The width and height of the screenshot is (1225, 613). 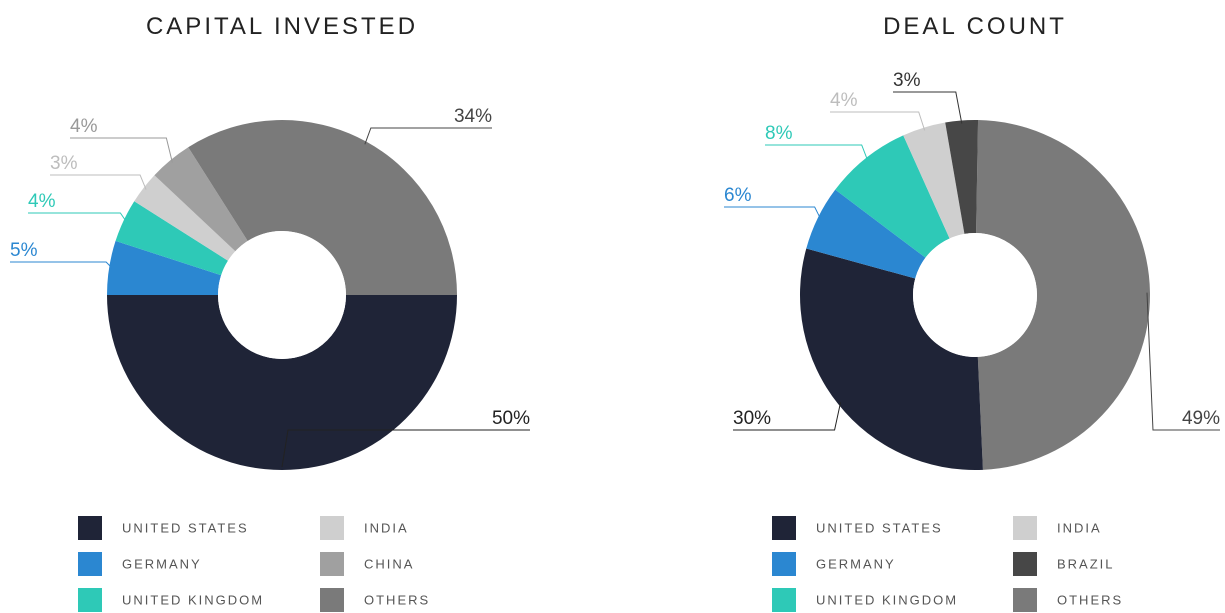 What do you see at coordinates (473, 116) in the screenshot?
I see `value-label: 34%` at bounding box center [473, 116].